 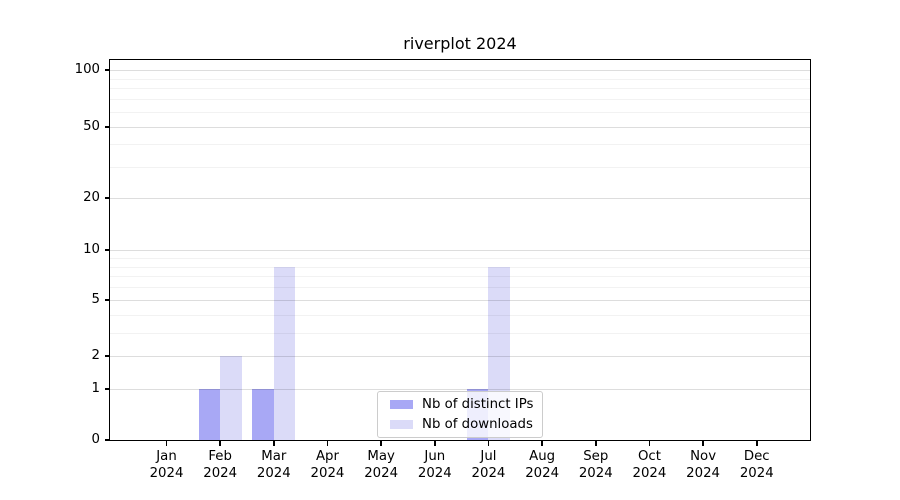 What do you see at coordinates (401, 405) in the screenshot?
I see `legend-swatch-distinct-ips` at bounding box center [401, 405].